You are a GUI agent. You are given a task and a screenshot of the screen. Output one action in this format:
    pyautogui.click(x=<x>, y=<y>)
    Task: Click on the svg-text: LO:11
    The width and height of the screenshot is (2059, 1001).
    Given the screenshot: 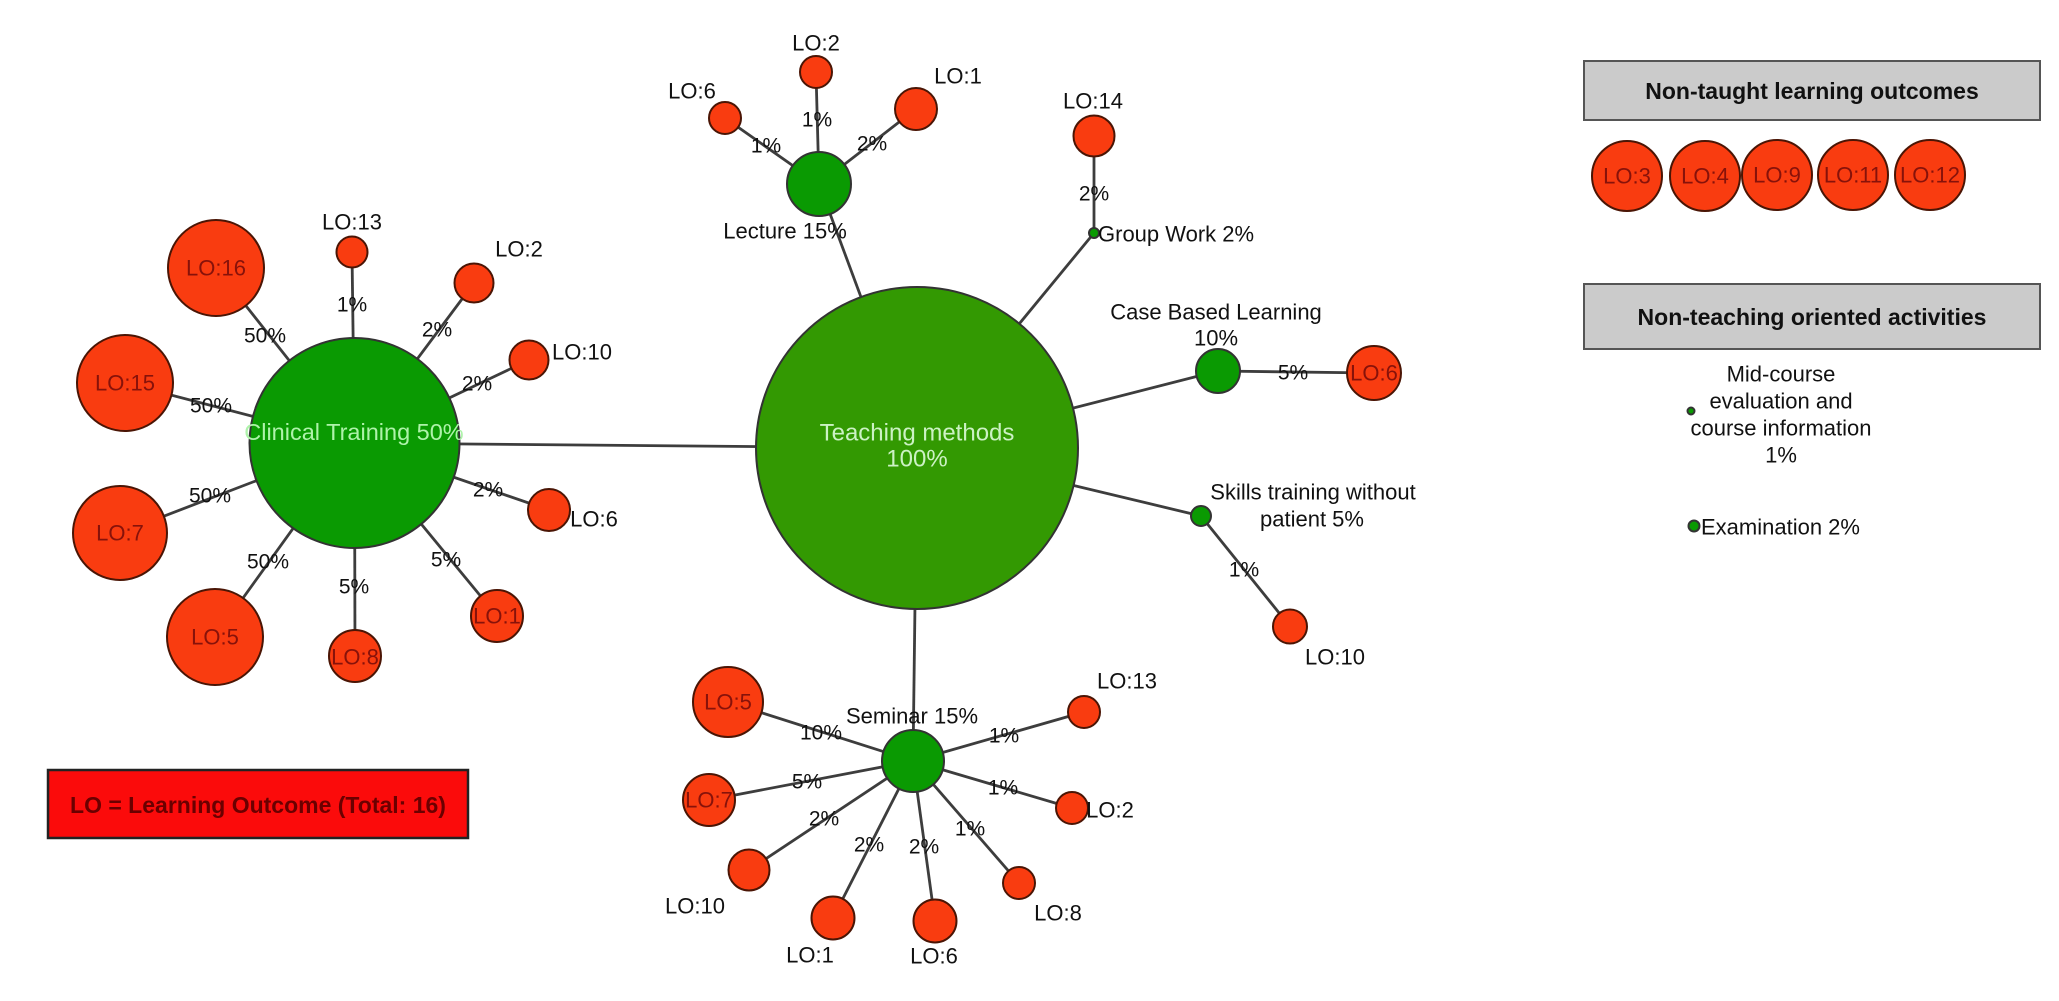 What is the action you would take?
    pyautogui.click(x=1853, y=175)
    